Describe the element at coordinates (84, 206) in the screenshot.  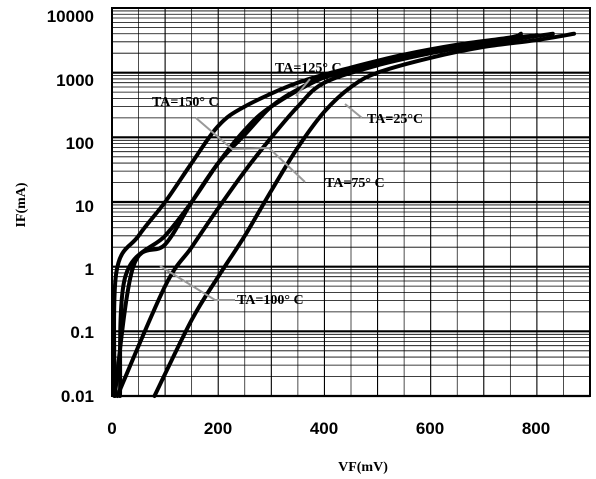
I see `y-tick-label: 10` at that location.